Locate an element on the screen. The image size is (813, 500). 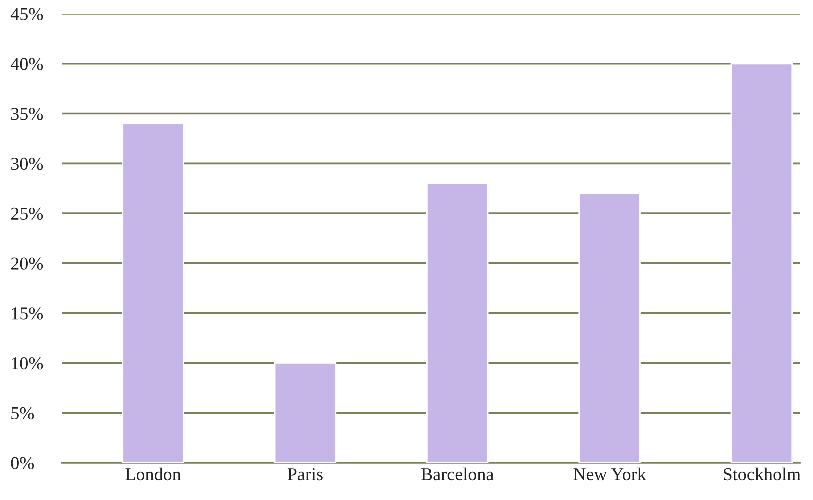
x-tick-label: Paris is located at coordinates (305, 474).